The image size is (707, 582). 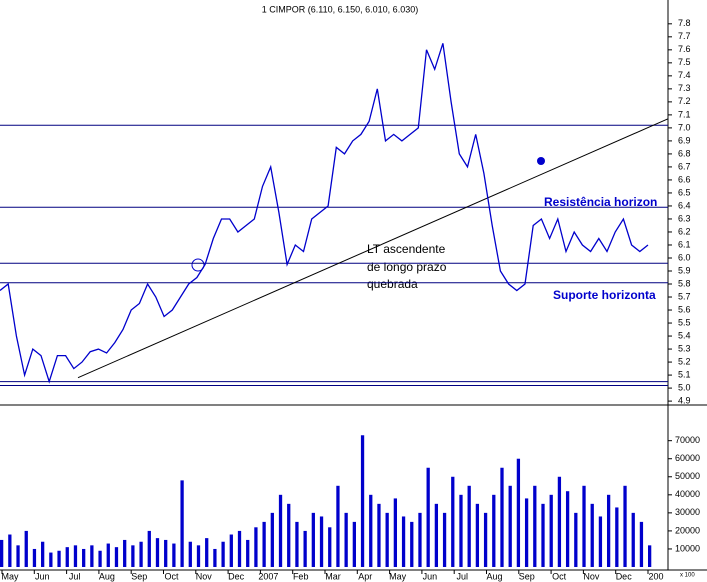 I want to click on y-tick-label: 6.0, so click(x=684, y=257).